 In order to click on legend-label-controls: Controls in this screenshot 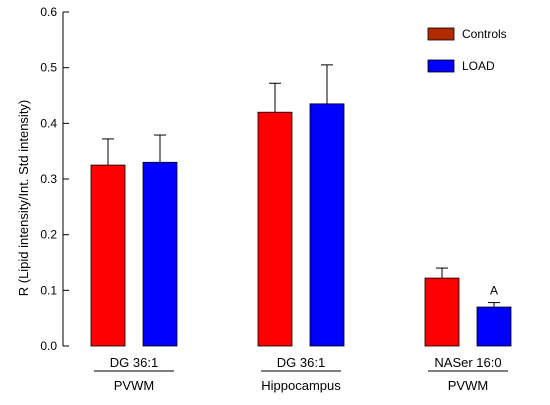, I will do `click(484, 34)`.